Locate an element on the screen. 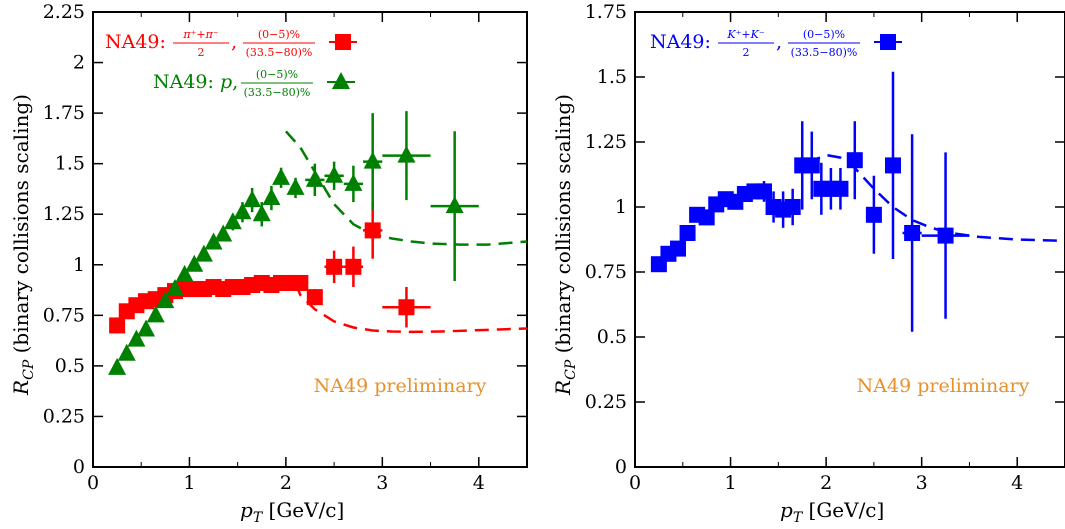 Image resolution: width=1065 pixels, height=529 pixels. legend-entry: NA49: K⁺+K⁻ 2, (0−5)% (33.5−80)% is located at coordinates (776, 43).